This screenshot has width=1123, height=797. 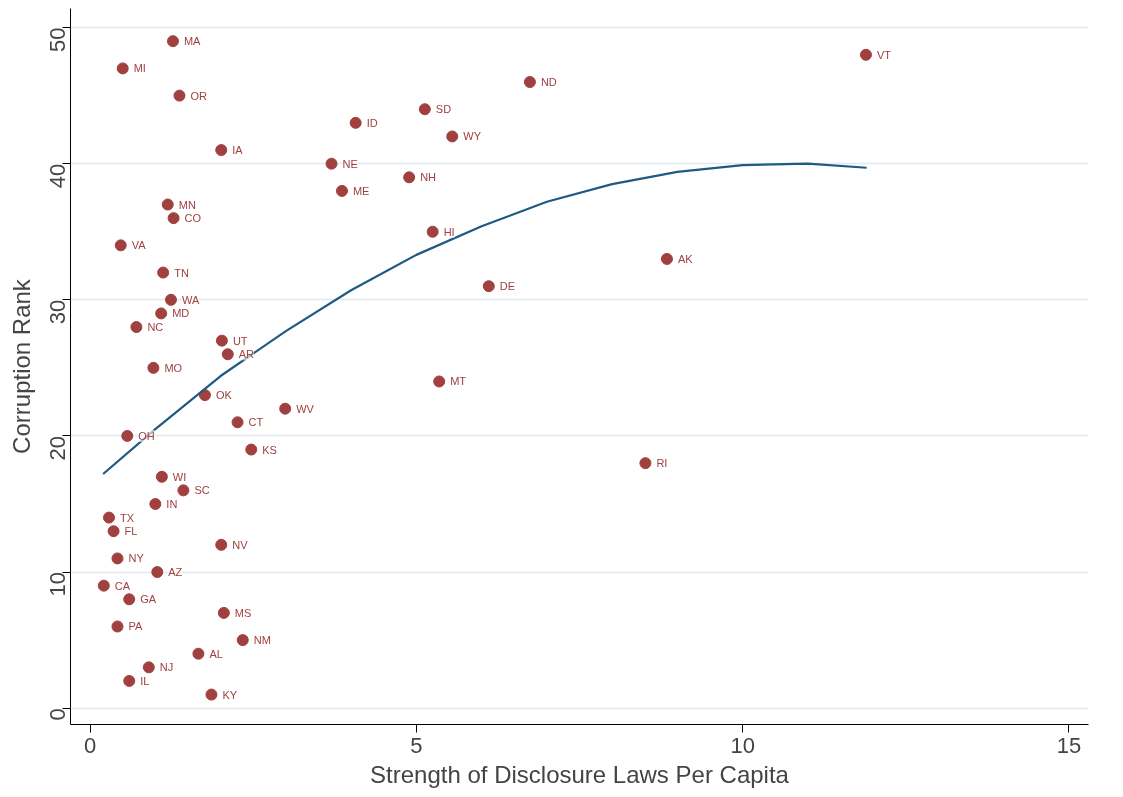 I want to click on data-label: WA, so click(x=190, y=299).